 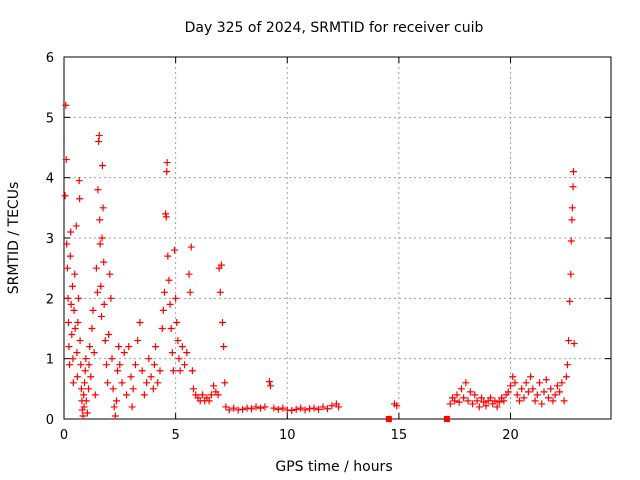 What do you see at coordinates (50, 360) in the screenshot?
I see `y-tick-label: 1` at bounding box center [50, 360].